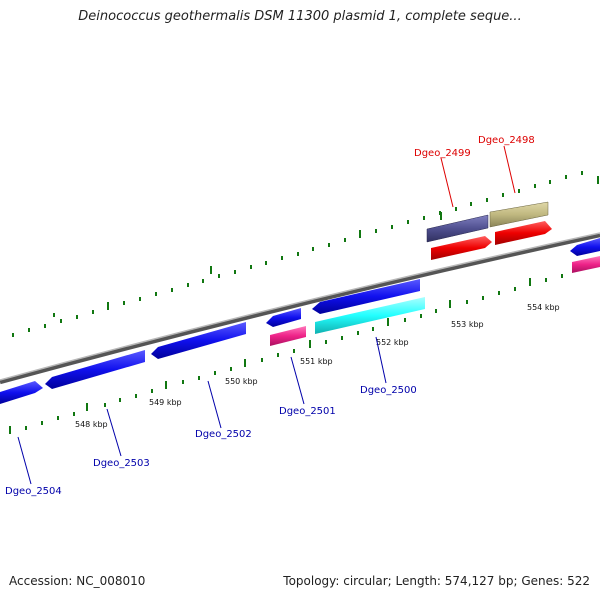  What do you see at coordinates (121, 463) in the screenshot?
I see `gene-label-dgeo-2503: Dgeo_2503` at bounding box center [121, 463].